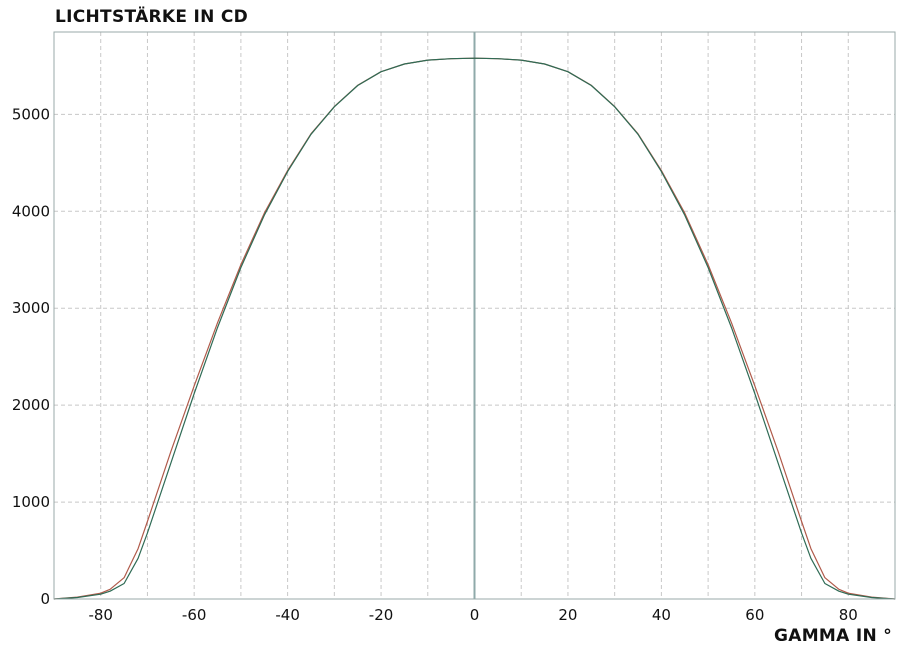  I want to click on y-tick-label: 3000, so click(31, 308).